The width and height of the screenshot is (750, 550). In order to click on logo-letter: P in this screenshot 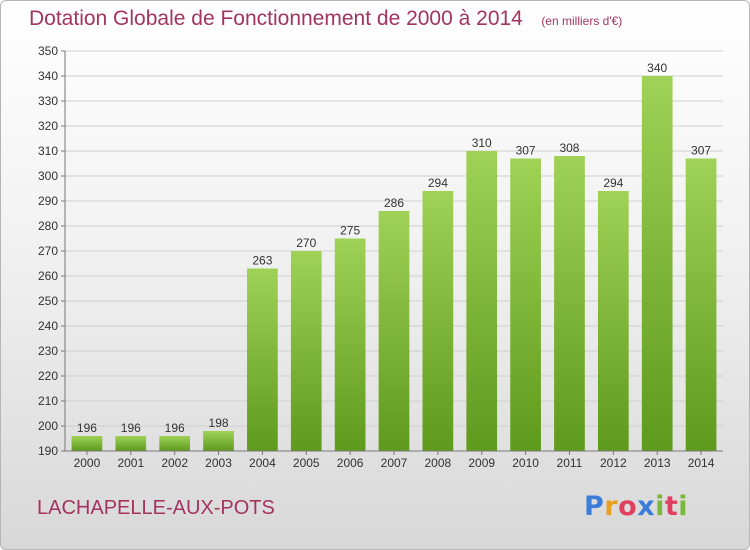, I will do `click(594, 506)`.